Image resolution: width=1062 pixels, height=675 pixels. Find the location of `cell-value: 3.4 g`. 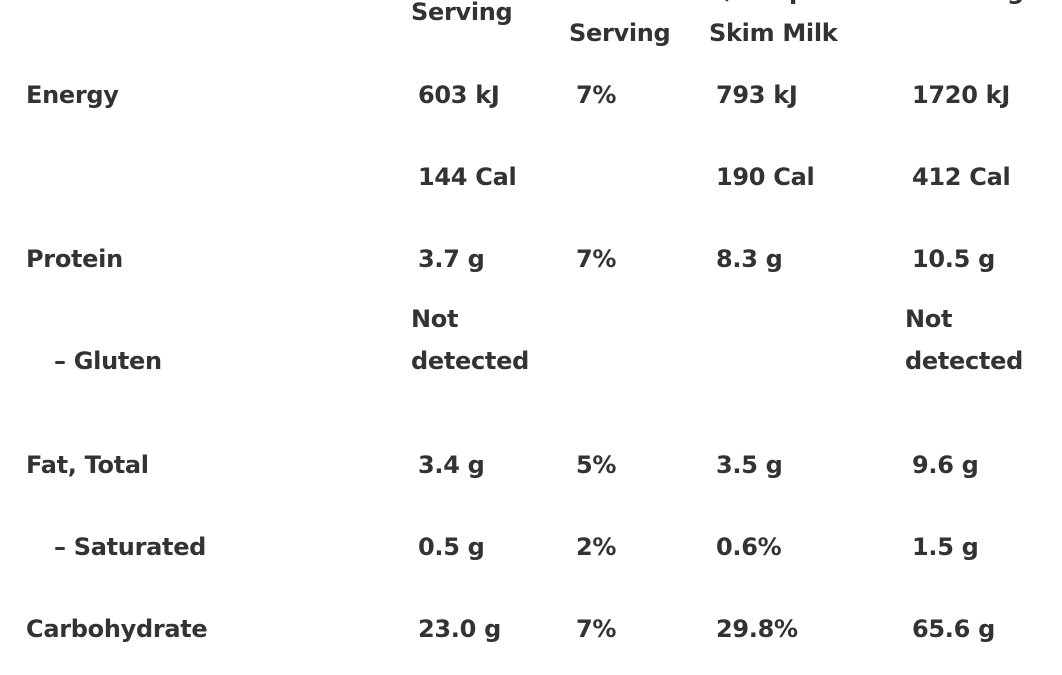

cell-value: 3.4 g is located at coordinates (451, 465).